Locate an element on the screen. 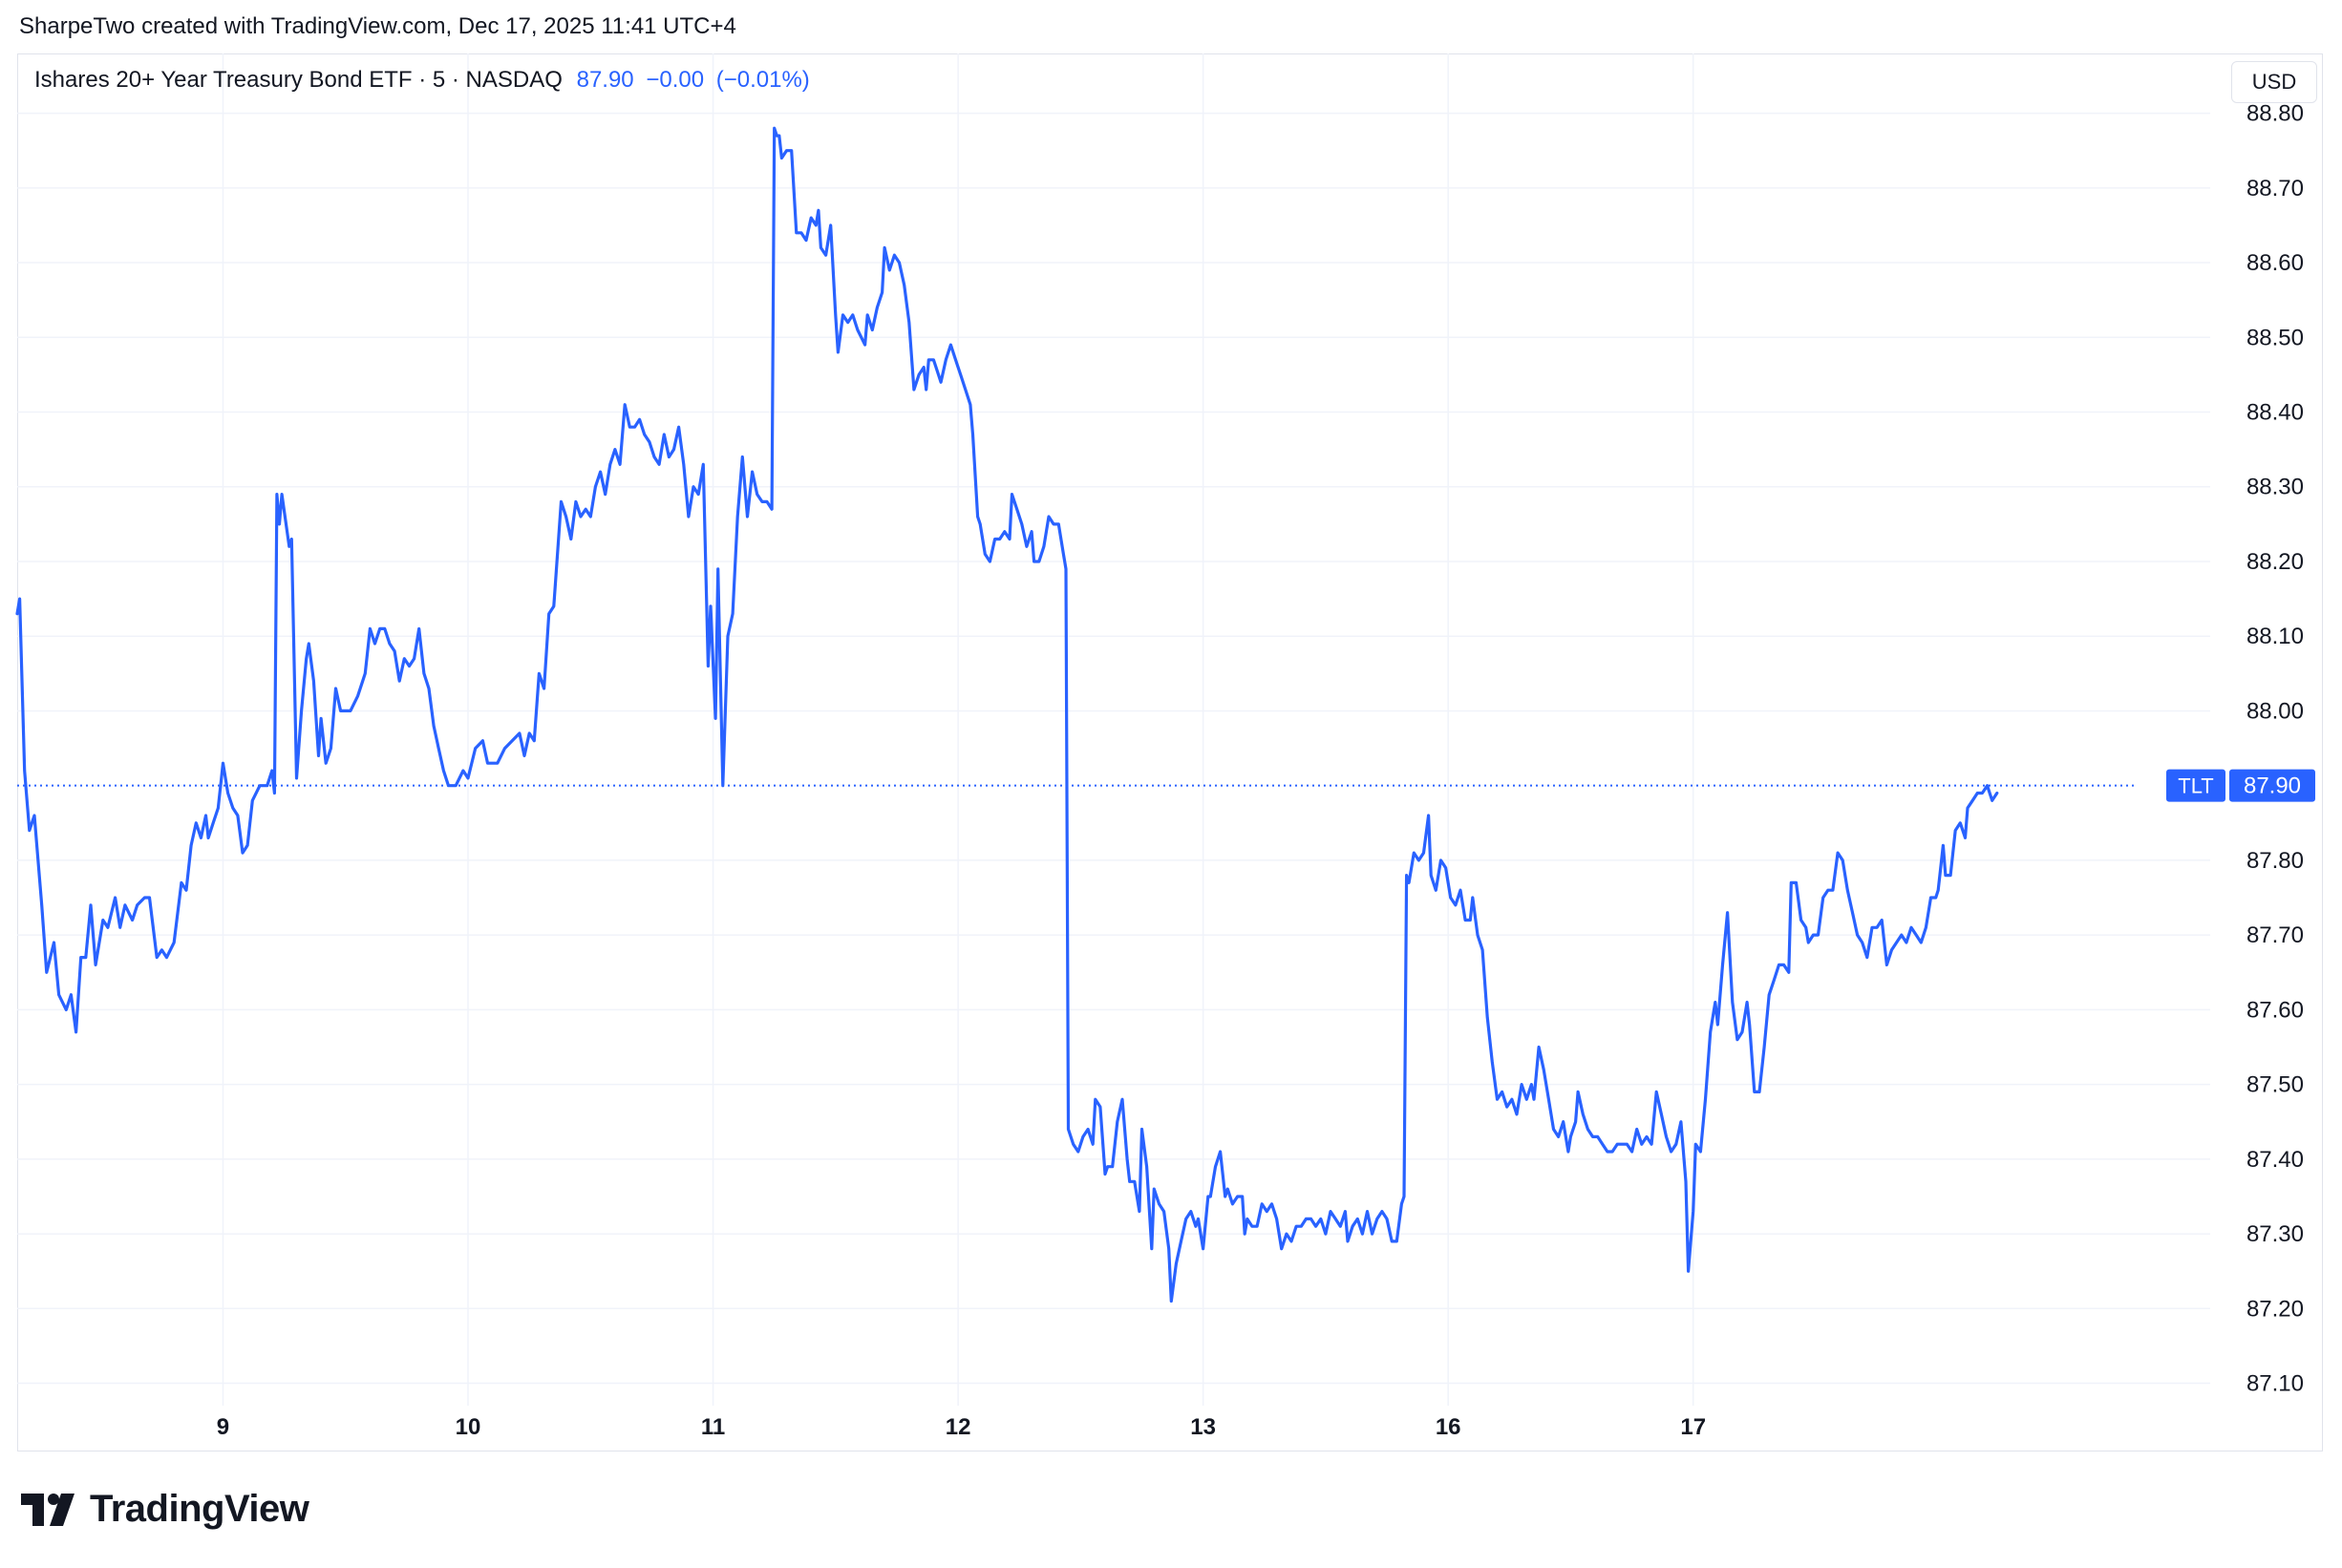  price-tag is located at coordinates (2272, 785).